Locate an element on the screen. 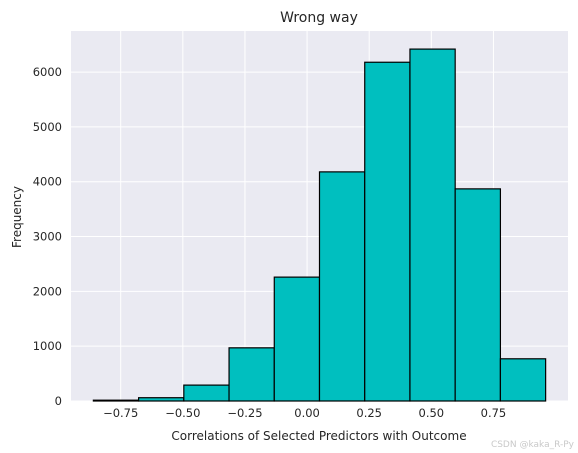 This screenshot has width=578, height=453. x-tick-label: 0.75 is located at coordinates (494, 413).